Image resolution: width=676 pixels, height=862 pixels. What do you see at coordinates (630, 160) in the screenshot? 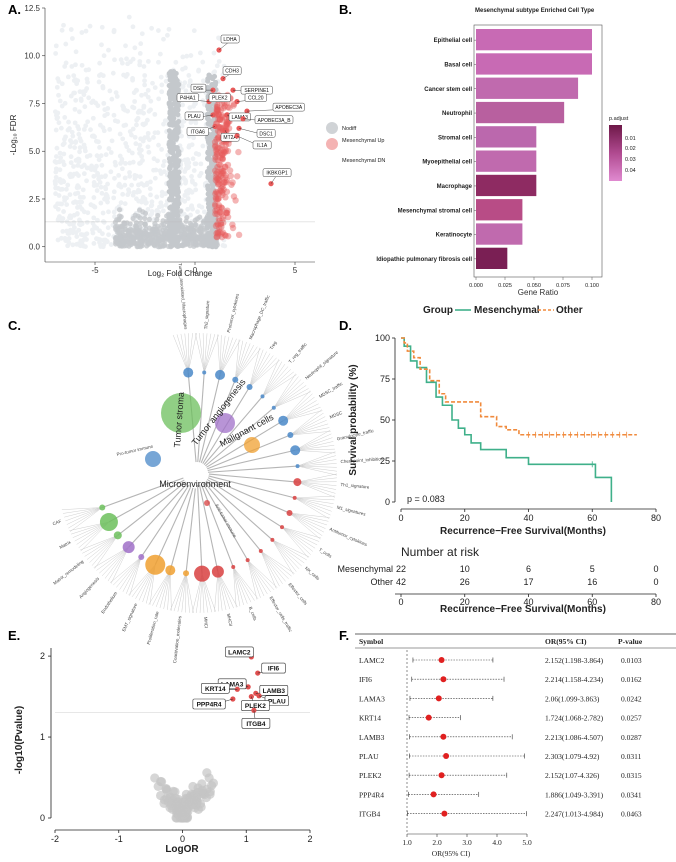
I see `legend-tick-3: 0.03` at bounding box center [630, 160].